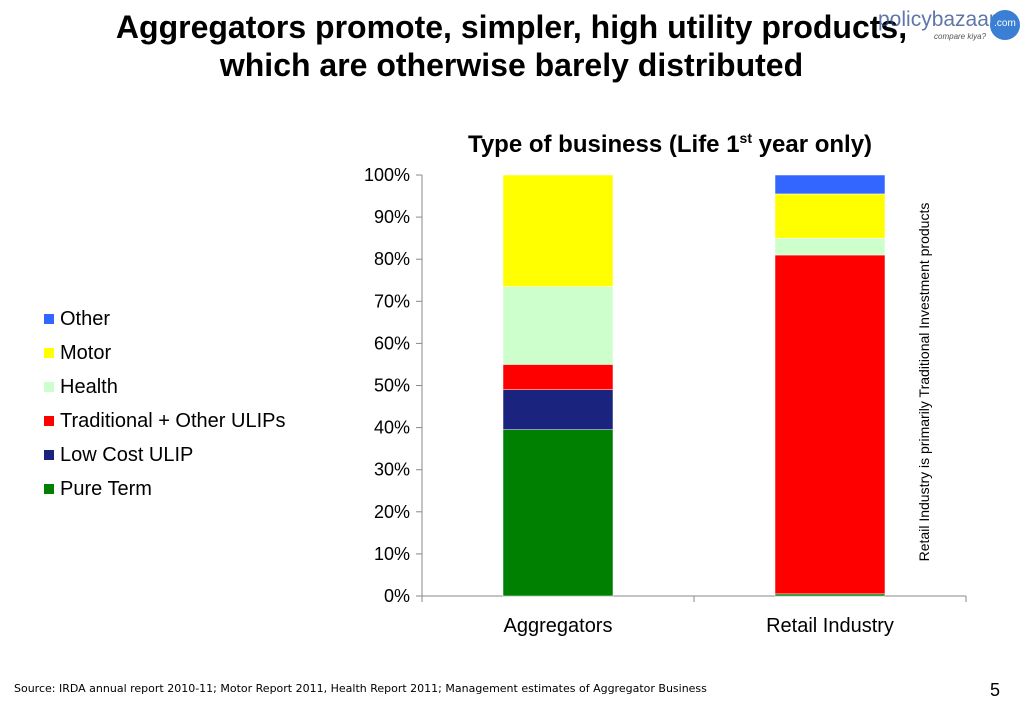 The height and width of the screenshot is (708, 1023). I want to click on legend-label: Motor, so click(86, 352).